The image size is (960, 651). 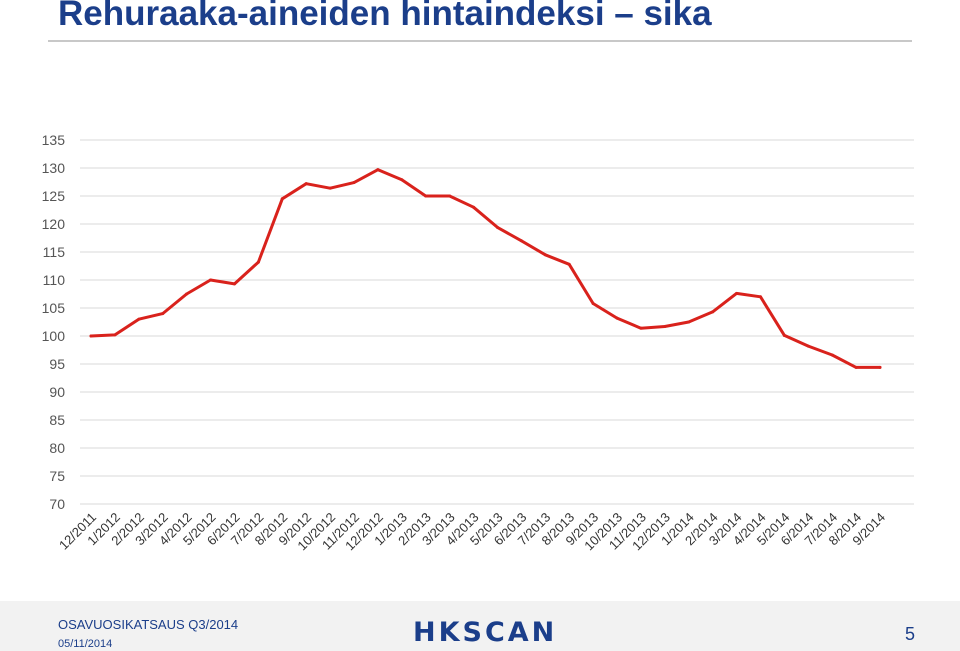 I want to click on y-tick-label: 80, so click(x=57, y=448).